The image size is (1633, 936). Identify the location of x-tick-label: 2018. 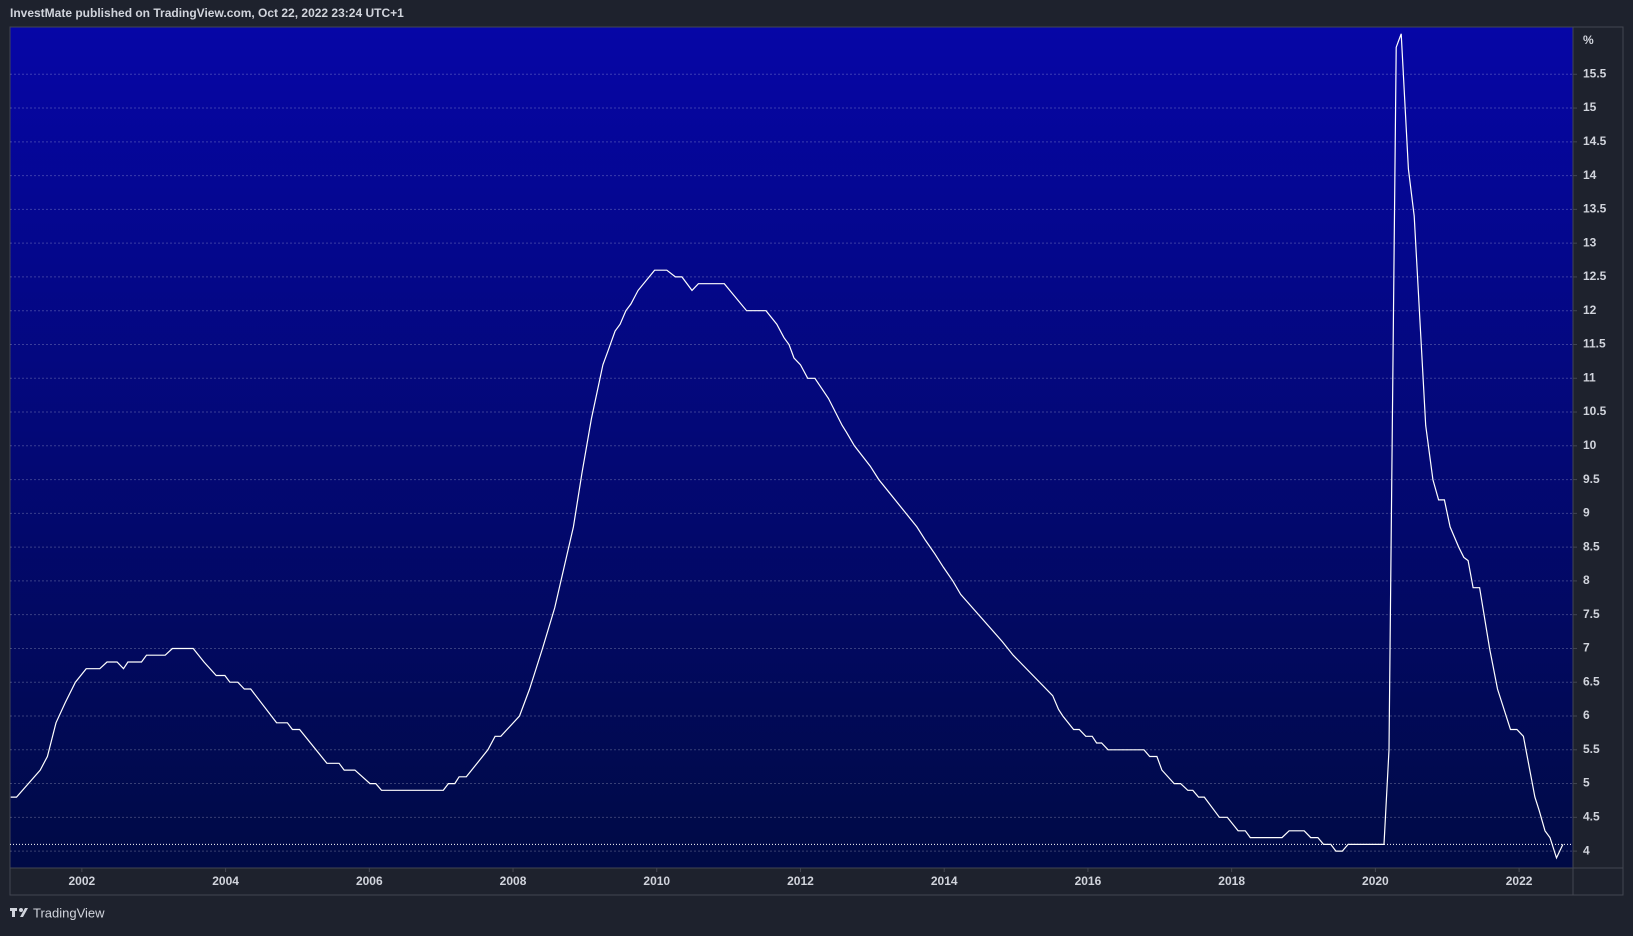
(1231, 881).